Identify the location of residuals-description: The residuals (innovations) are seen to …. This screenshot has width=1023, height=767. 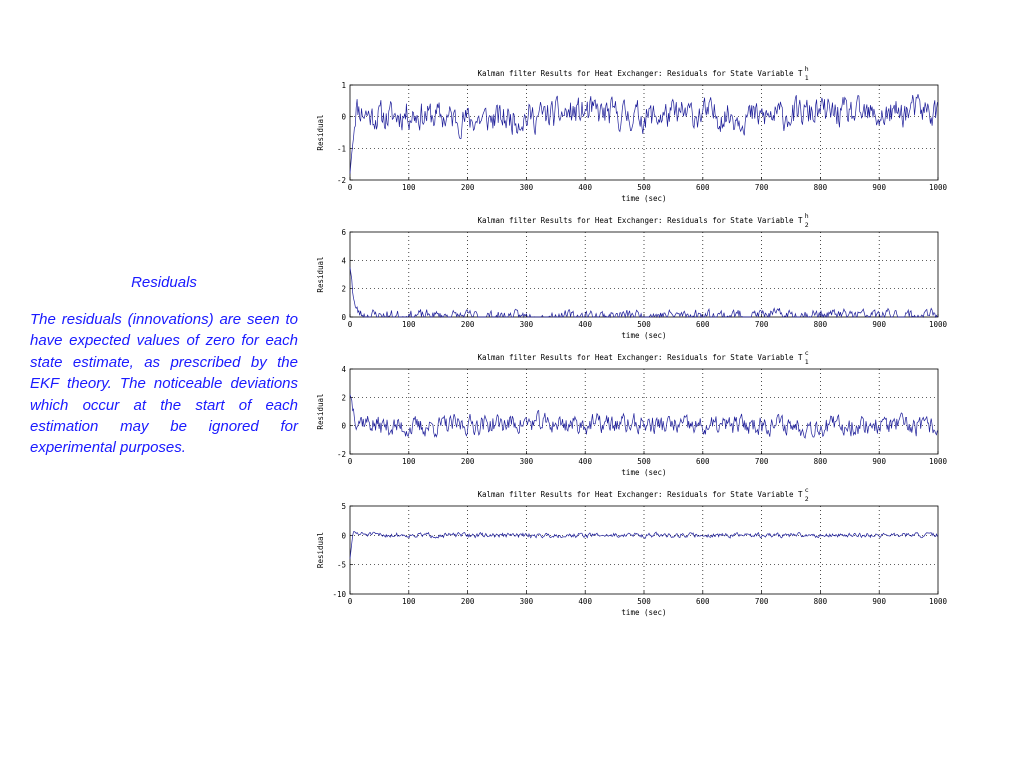
(164, 384).